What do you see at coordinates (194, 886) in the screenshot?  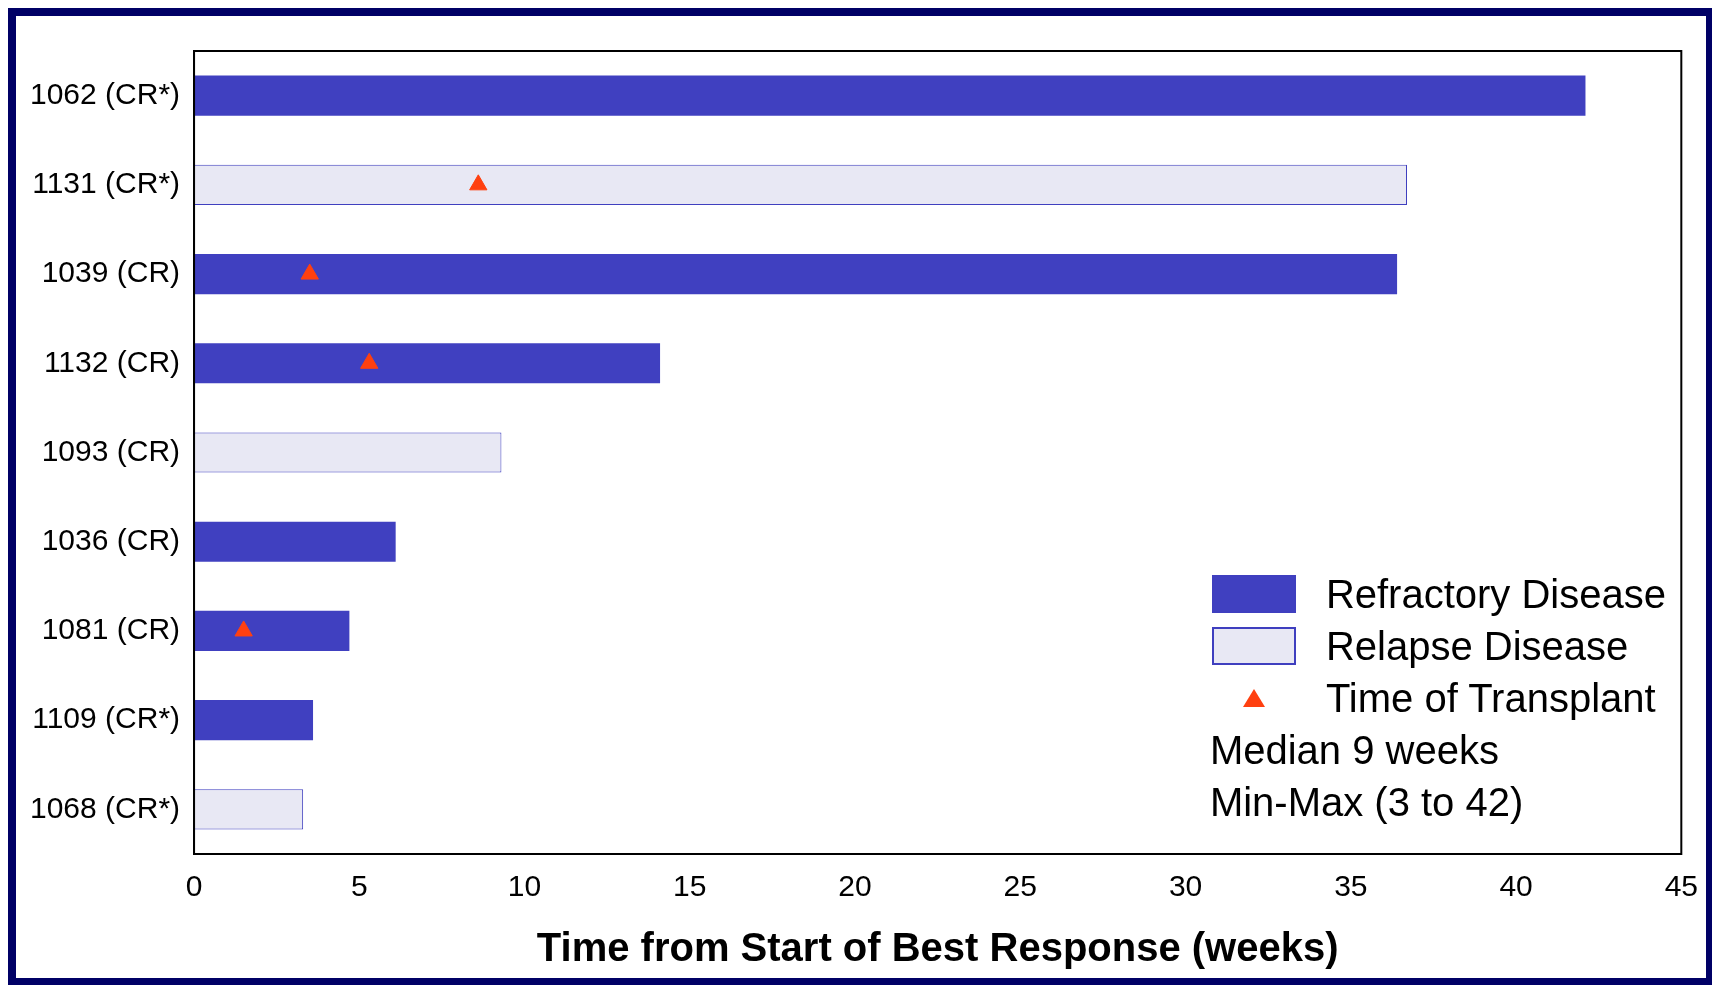 I see `x-tick-label: 0` at bounding box center [194, 886].